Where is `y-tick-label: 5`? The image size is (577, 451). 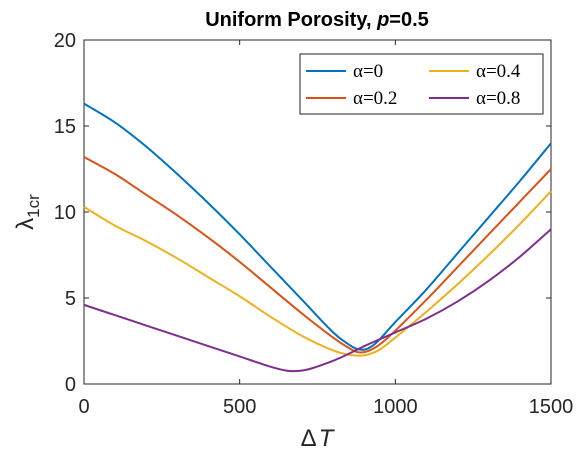
y-tick-label: 5 is located at coordinates (70, 299).